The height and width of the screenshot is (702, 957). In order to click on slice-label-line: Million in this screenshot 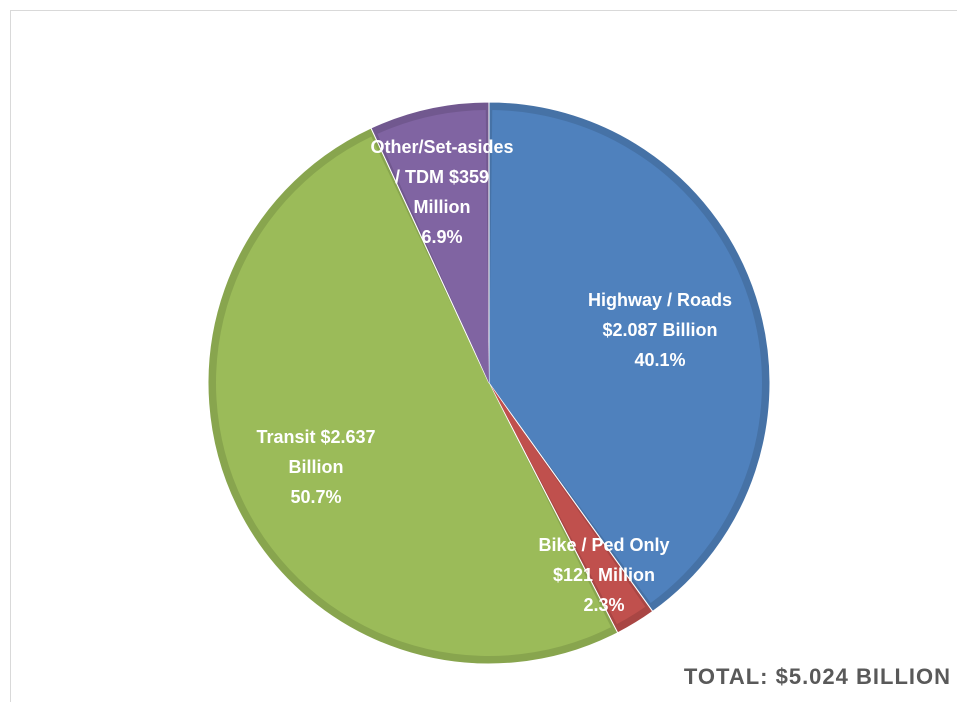, I will do `click(442, 207)`.